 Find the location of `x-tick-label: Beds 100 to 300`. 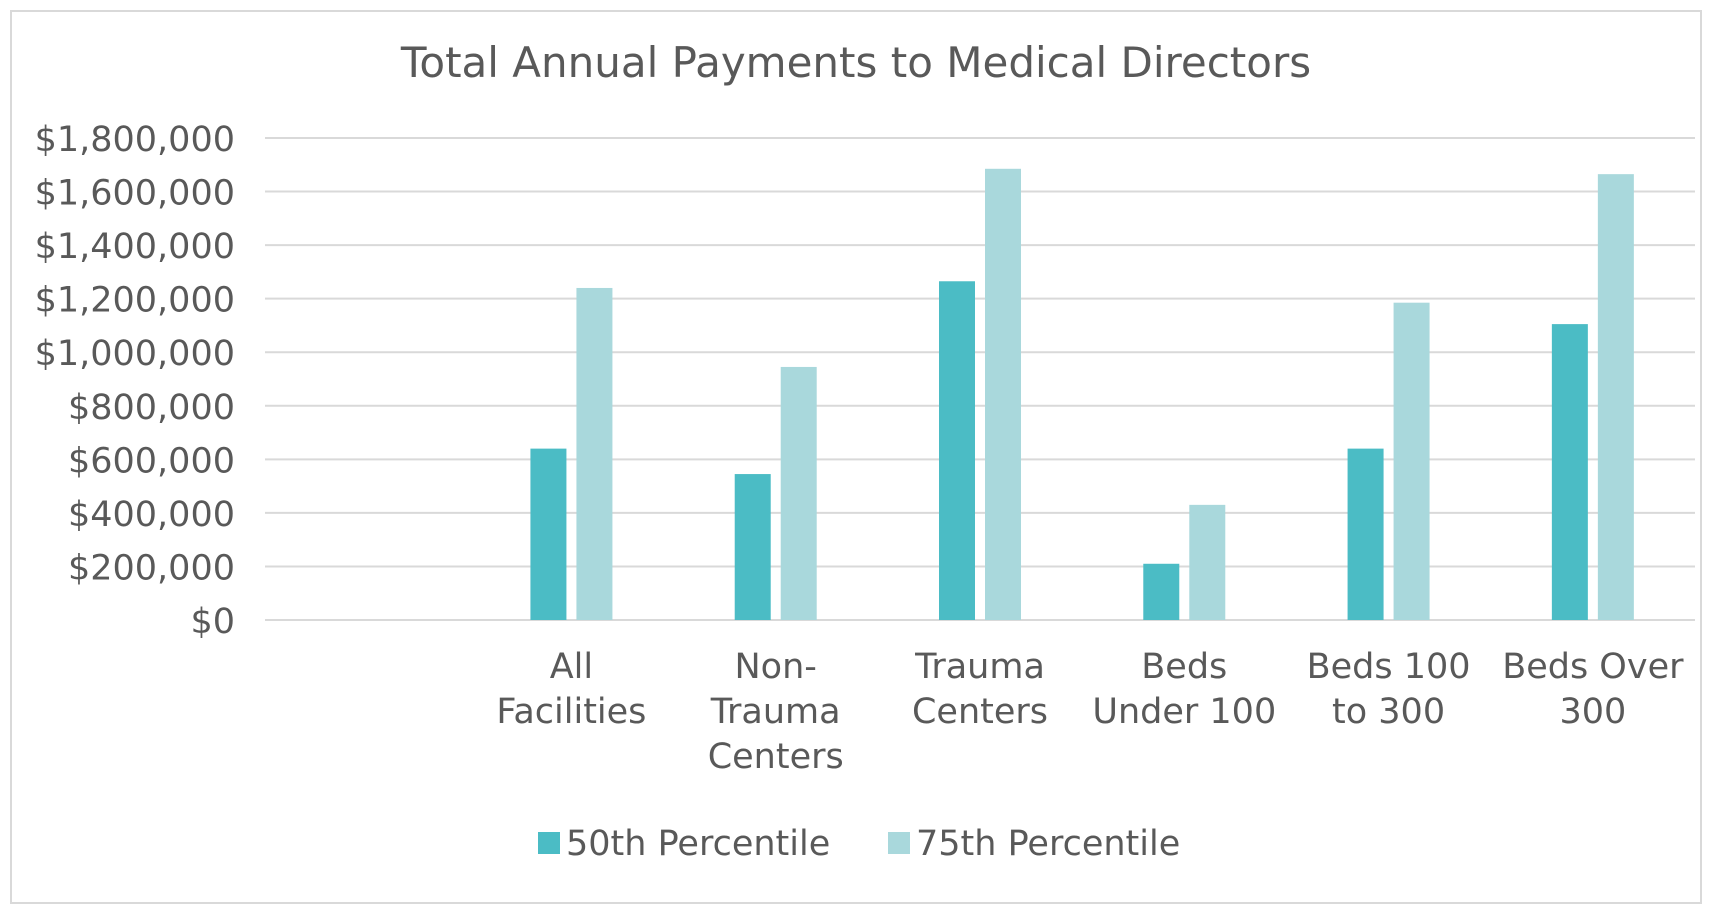

x-tick-label: Beds 100 to 300 is located at coordinates (1389, 689).